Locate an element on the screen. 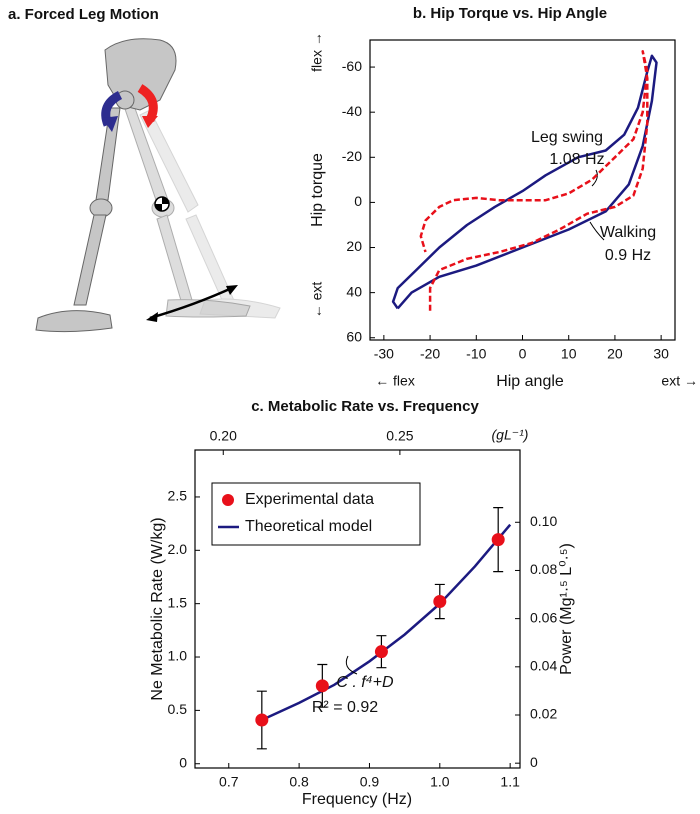 Image resolution: width=700 pixels, height=814 pixels. legend-box is located at coordinates (316, 514).